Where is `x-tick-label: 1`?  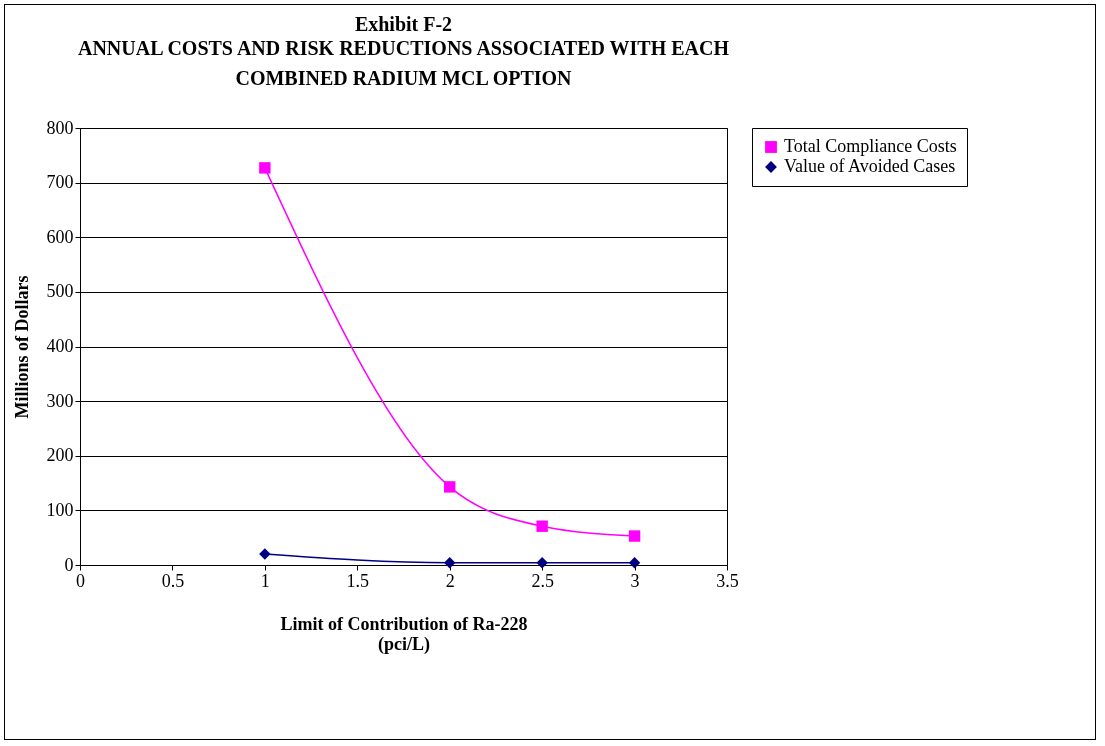
x-tick-label: 1 is located at coordinates (265, 580).